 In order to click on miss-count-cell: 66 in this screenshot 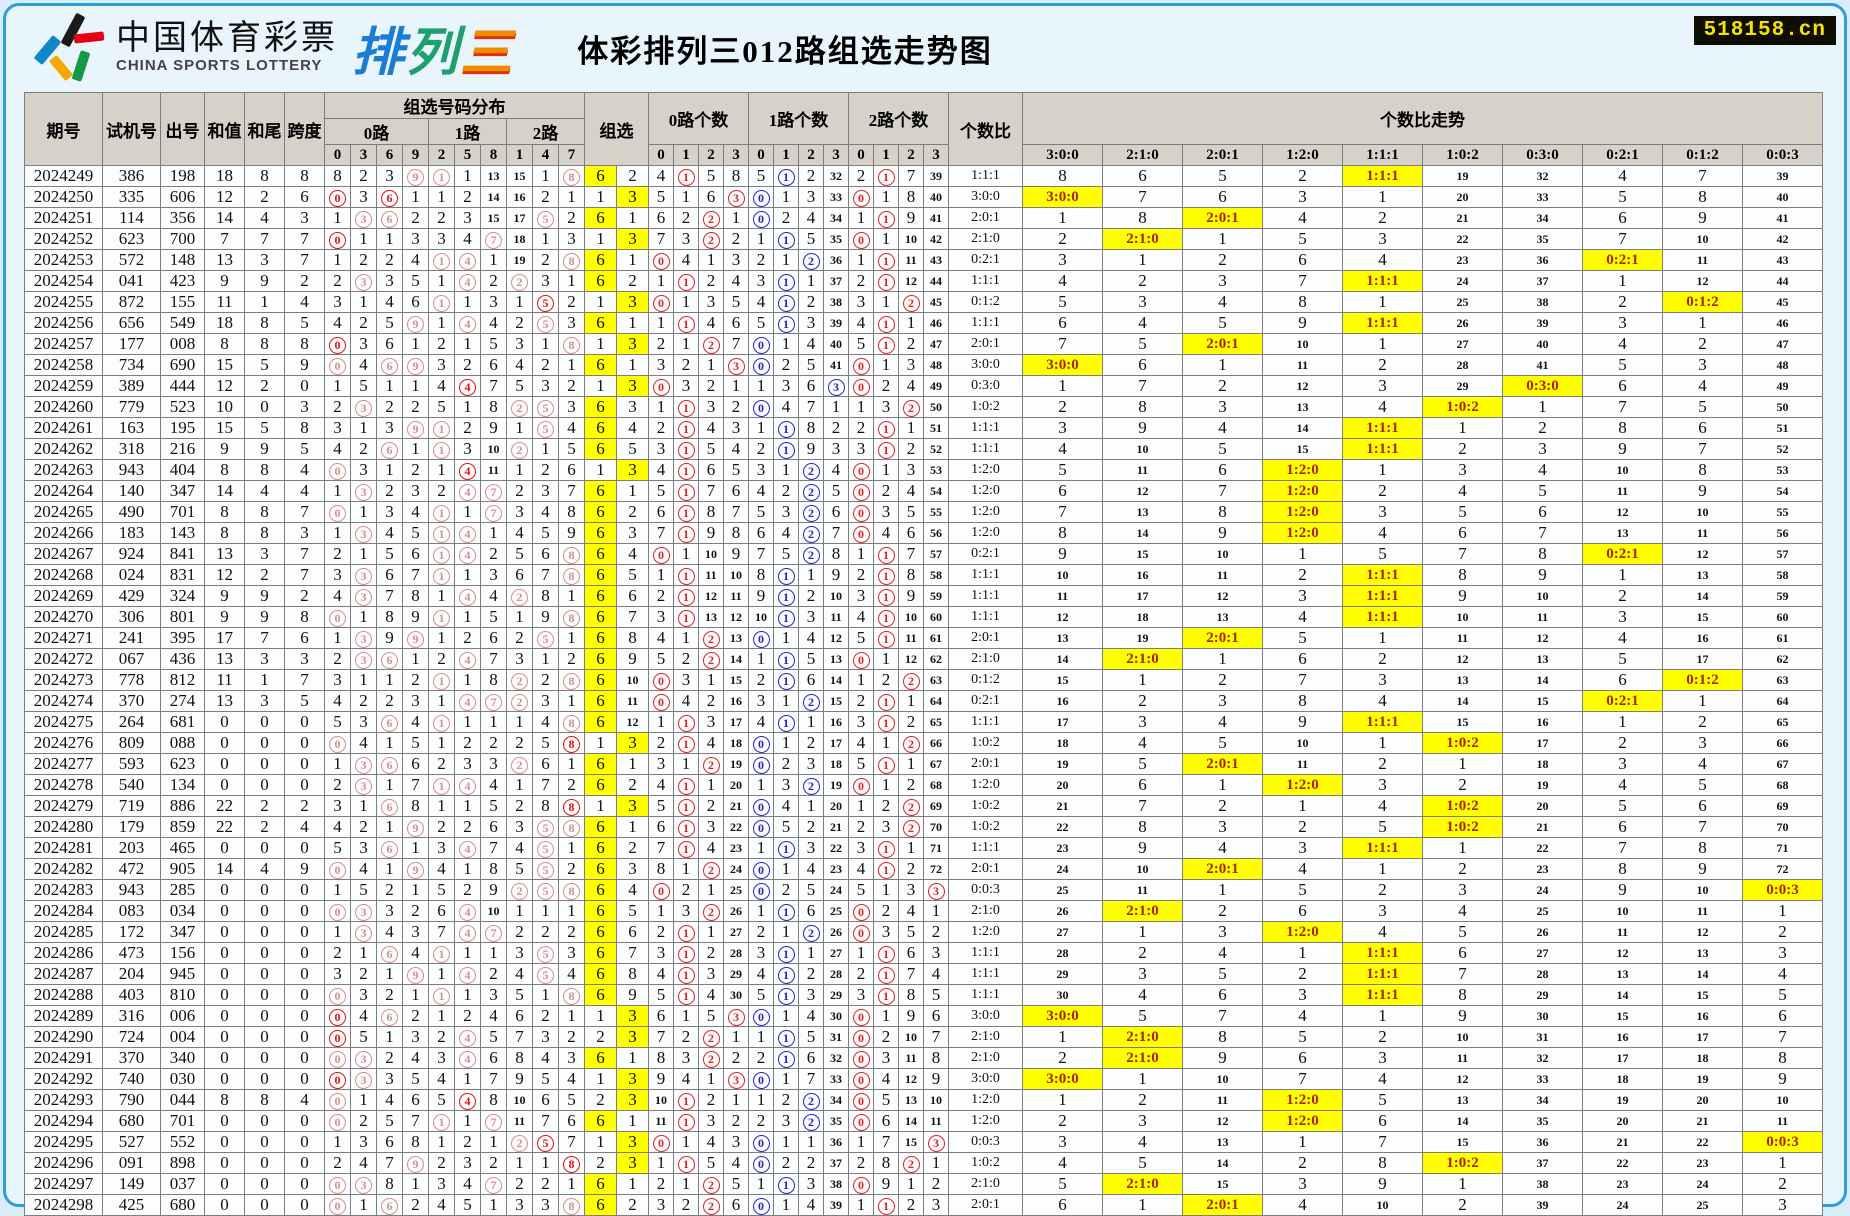, I will do `click(1782, 743)`.